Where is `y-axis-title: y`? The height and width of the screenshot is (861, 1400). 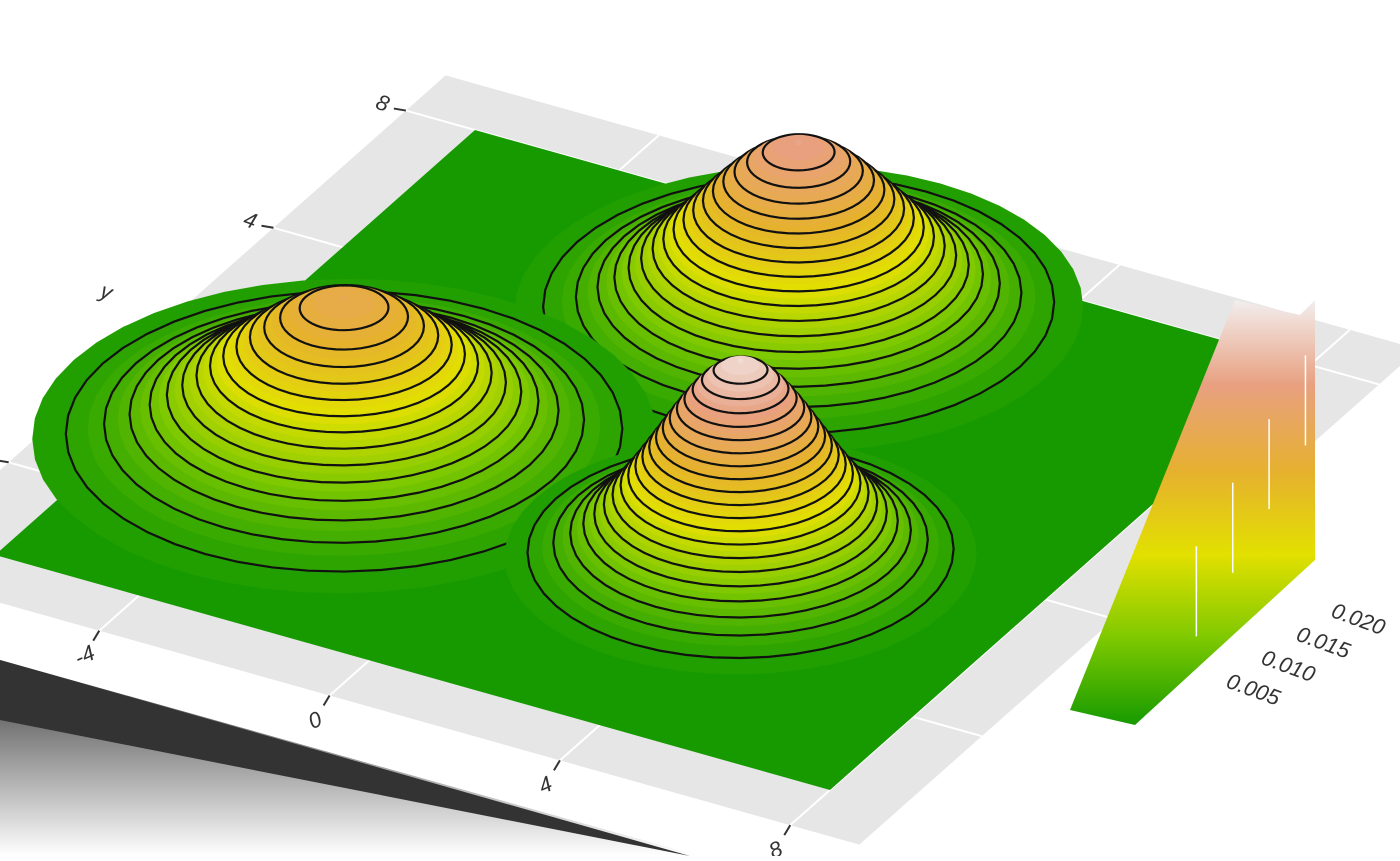 y-axis-title: y is located at coordinates (106, 291).